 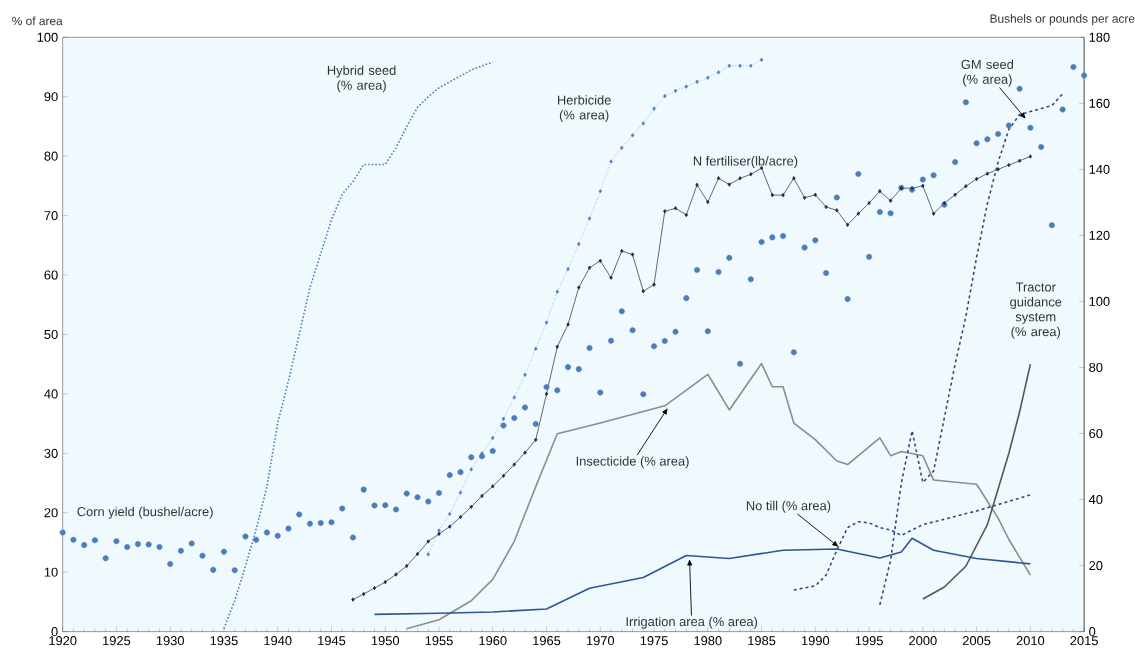 What do you see at coordinates (51, 215) in the screenshot?
I see `y-tick-label: 70` at bounding box center [51, 215].